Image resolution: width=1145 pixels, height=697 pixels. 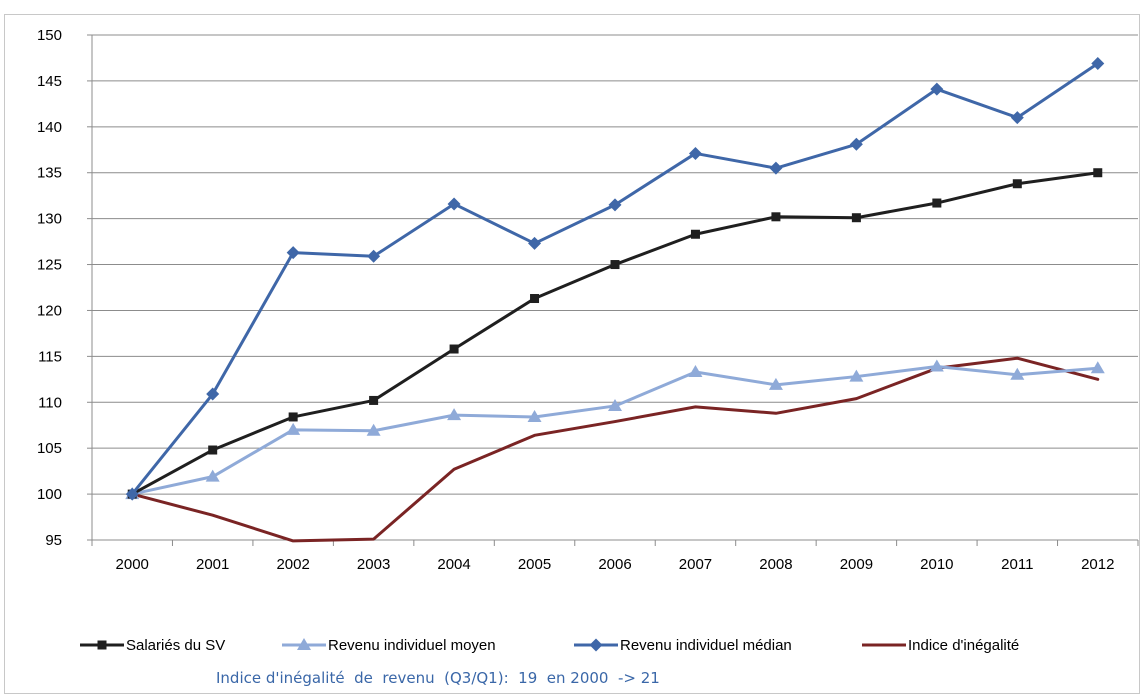 What do you see at coordinates (534, 564) in the screenshot?
I see `x-tick-label: 2005` at bounding box center [534, 564].